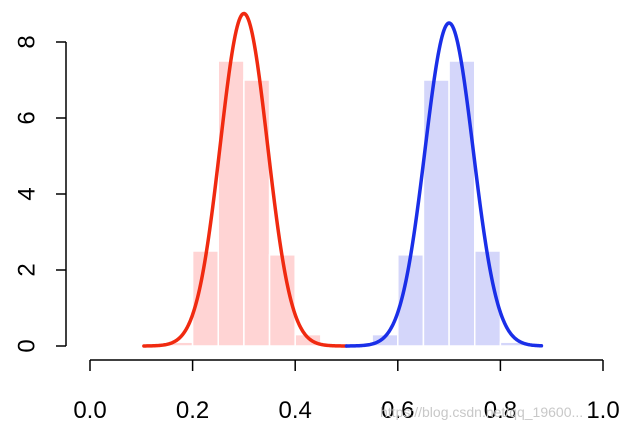 This screenshot has height=430, width=629. I want to click on x-tick-label-0.4: 0.4, so click(295, 410).